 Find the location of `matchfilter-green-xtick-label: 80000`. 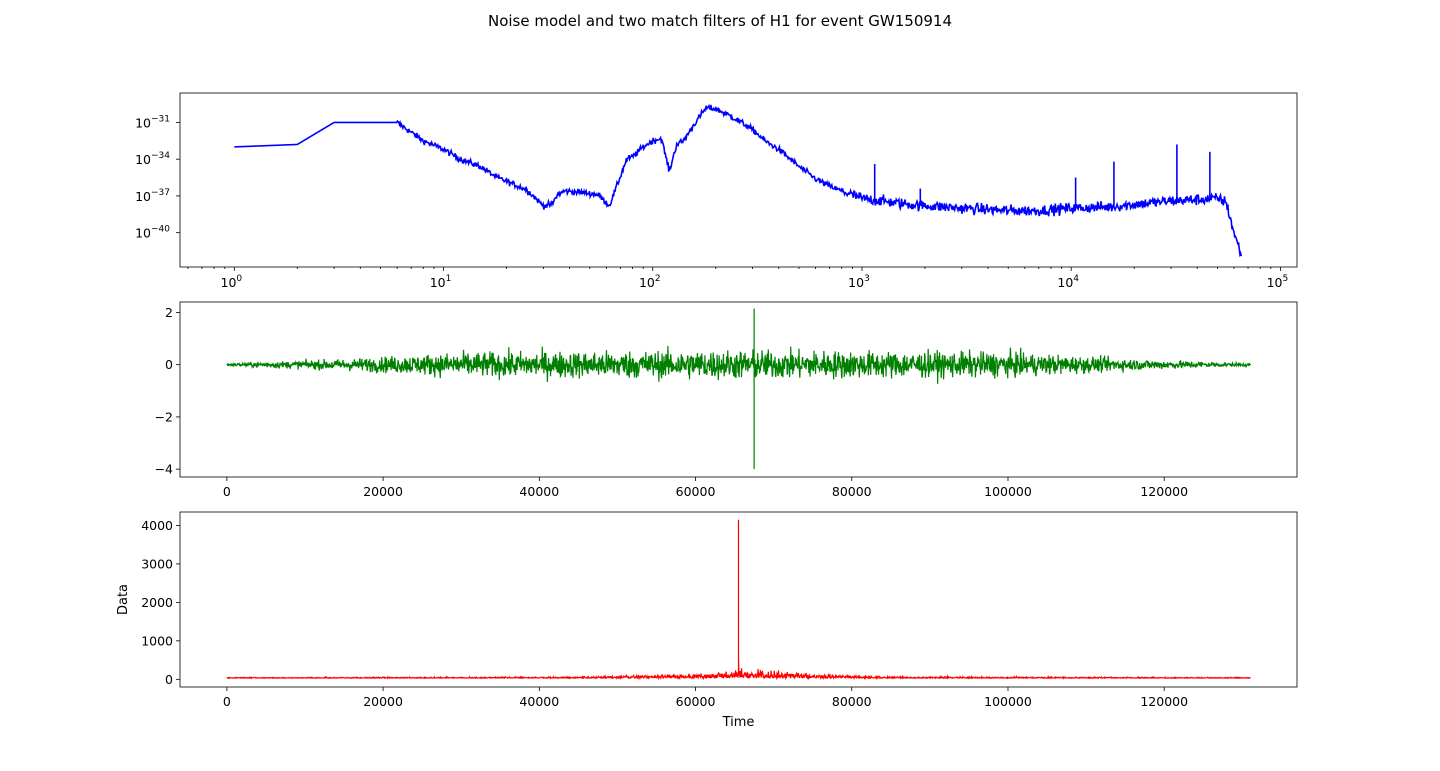

matchfilter-green-xtick-label: 80000 is located at coordinates (852, 491).